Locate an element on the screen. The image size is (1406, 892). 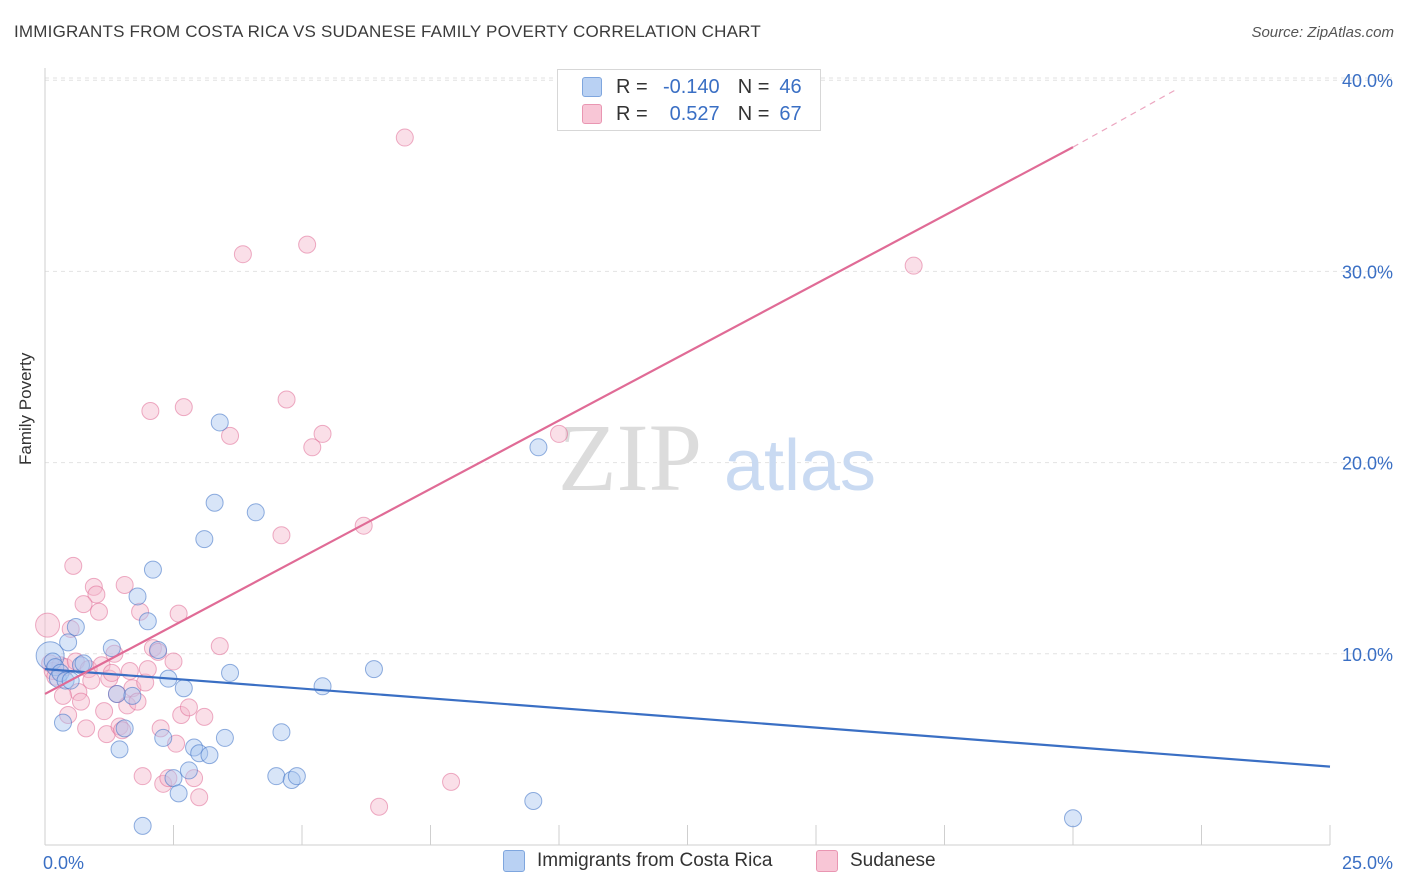
legend-n-value: 46 is located at coordinates (790, 86).